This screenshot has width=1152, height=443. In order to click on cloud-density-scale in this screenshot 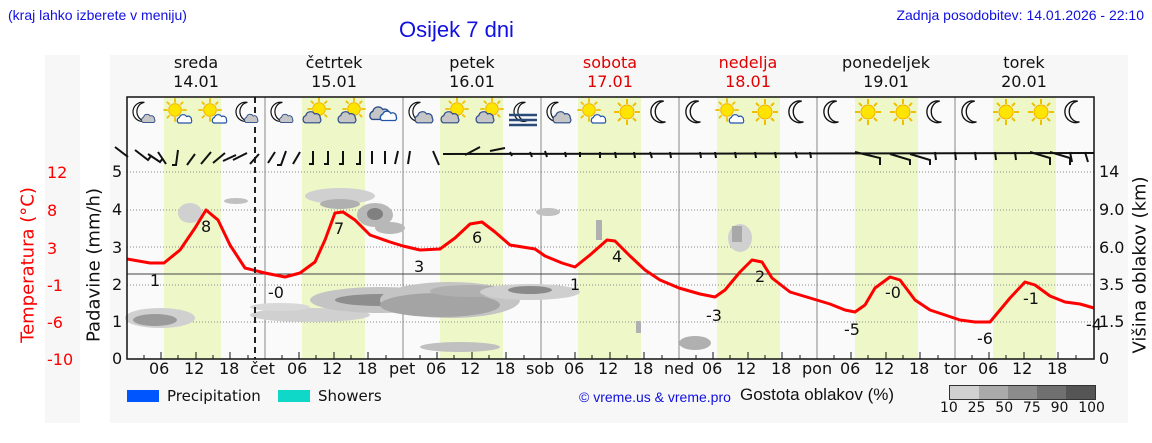, I will do `click(1022, 392)`.